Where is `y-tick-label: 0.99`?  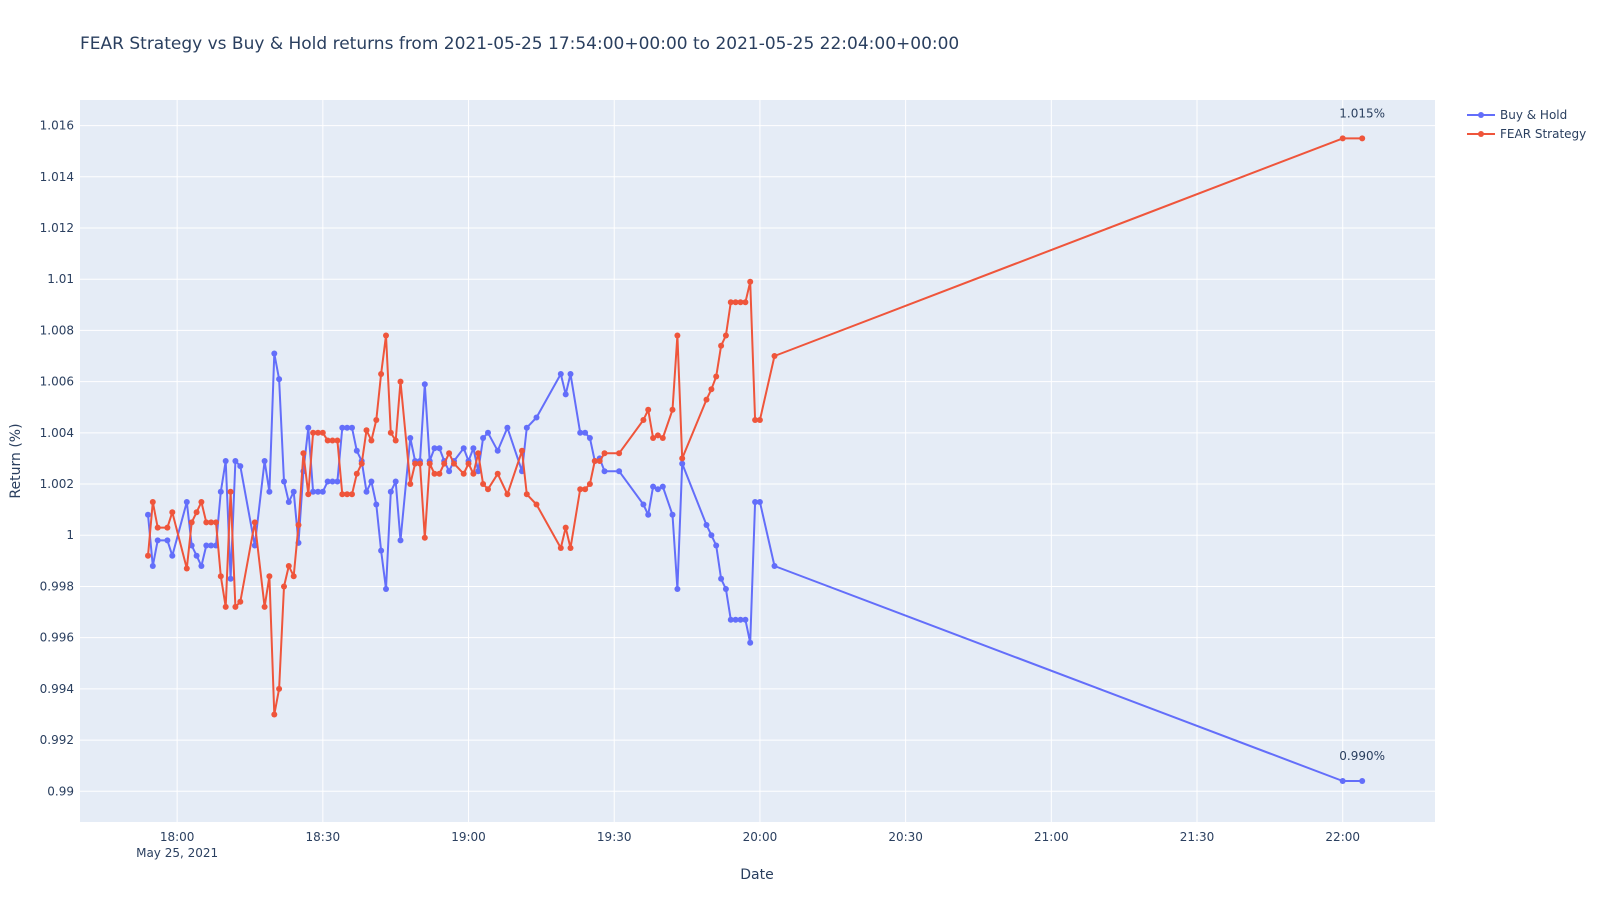 y-tick-label: 0.99 is located at coordinates (60, 791).